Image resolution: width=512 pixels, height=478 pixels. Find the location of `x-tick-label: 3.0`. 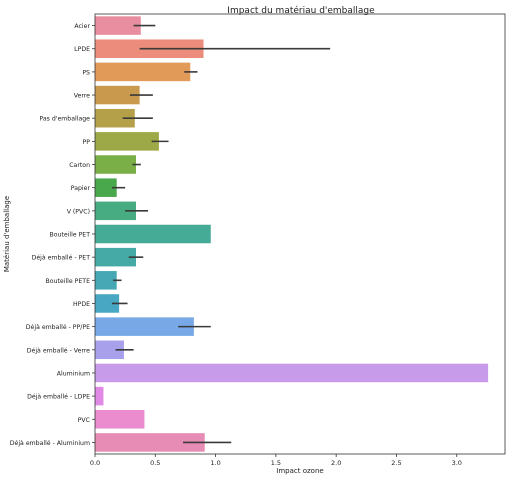

x-tick-label: 3.0 is located at coordinates (457, 463).